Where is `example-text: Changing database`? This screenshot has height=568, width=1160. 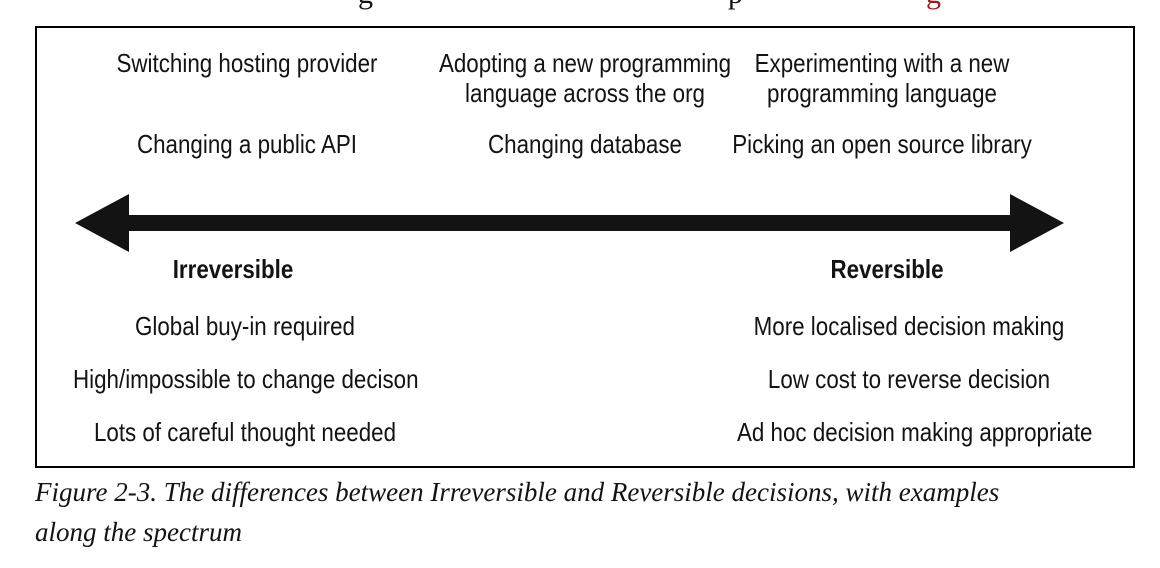
example-text: Changing database is located at coordinates (585, 144).